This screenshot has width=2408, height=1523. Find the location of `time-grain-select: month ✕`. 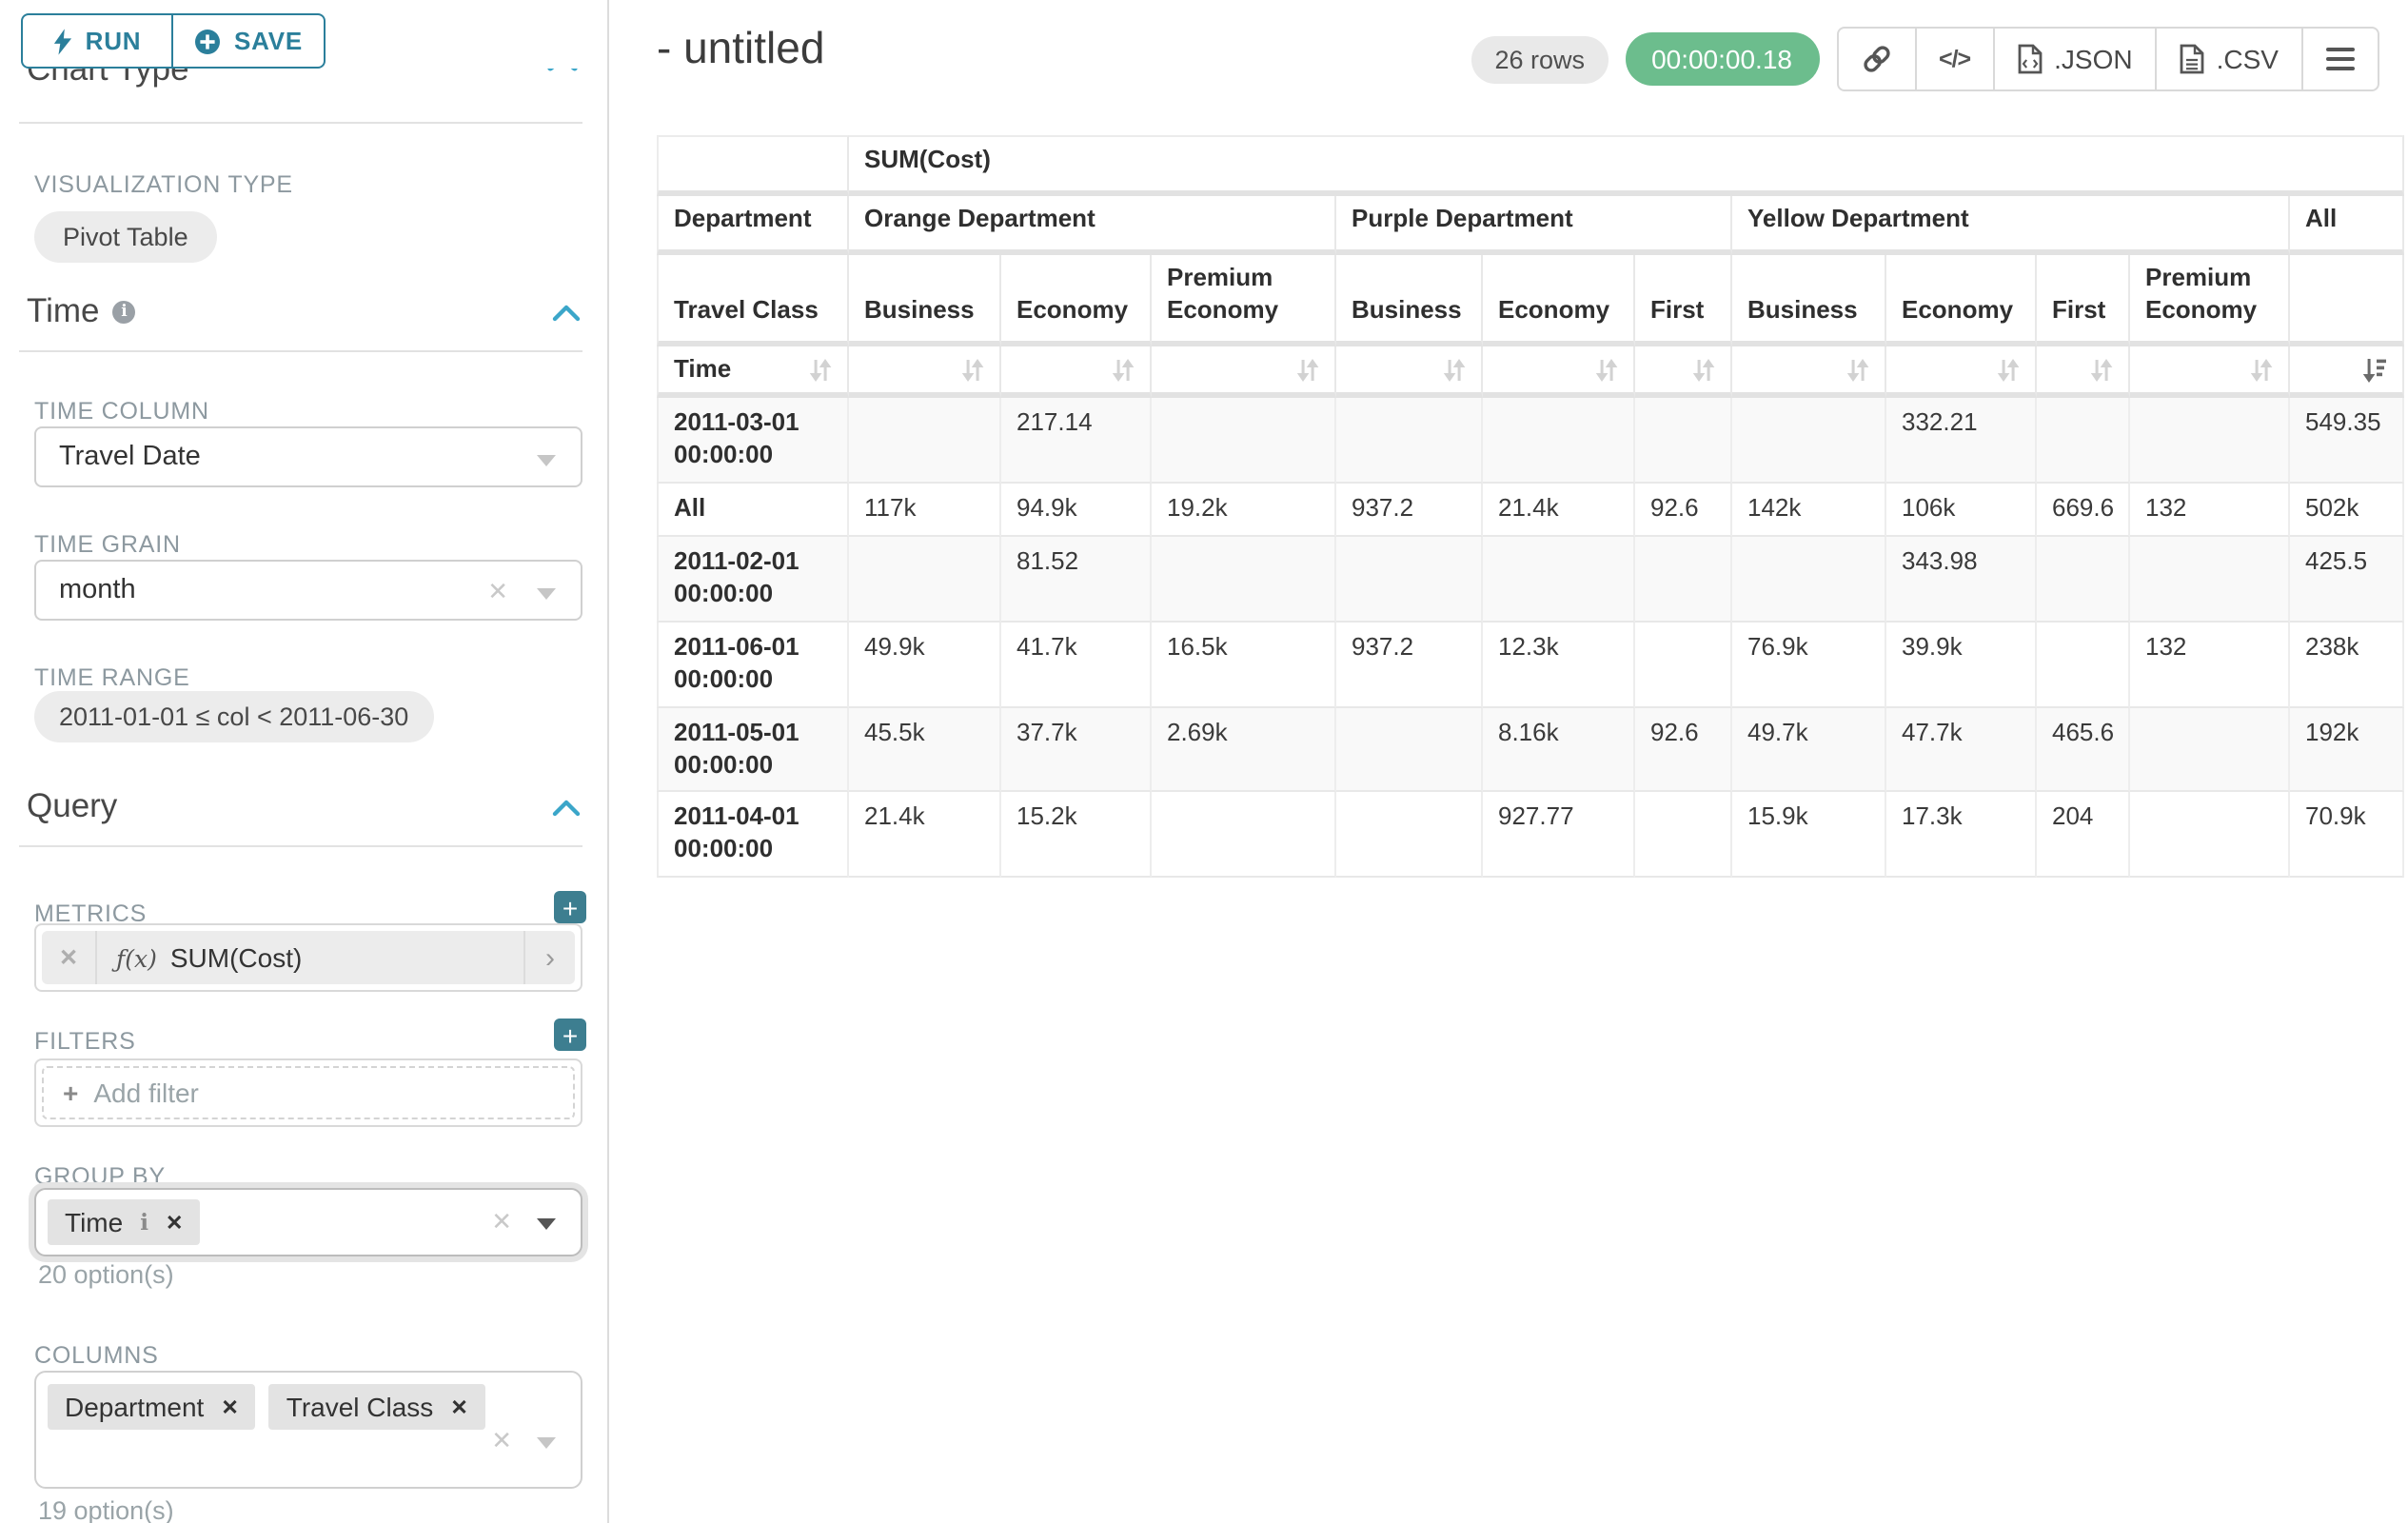

time-grain-select: month ✕ is located at coordinates (308, 591).